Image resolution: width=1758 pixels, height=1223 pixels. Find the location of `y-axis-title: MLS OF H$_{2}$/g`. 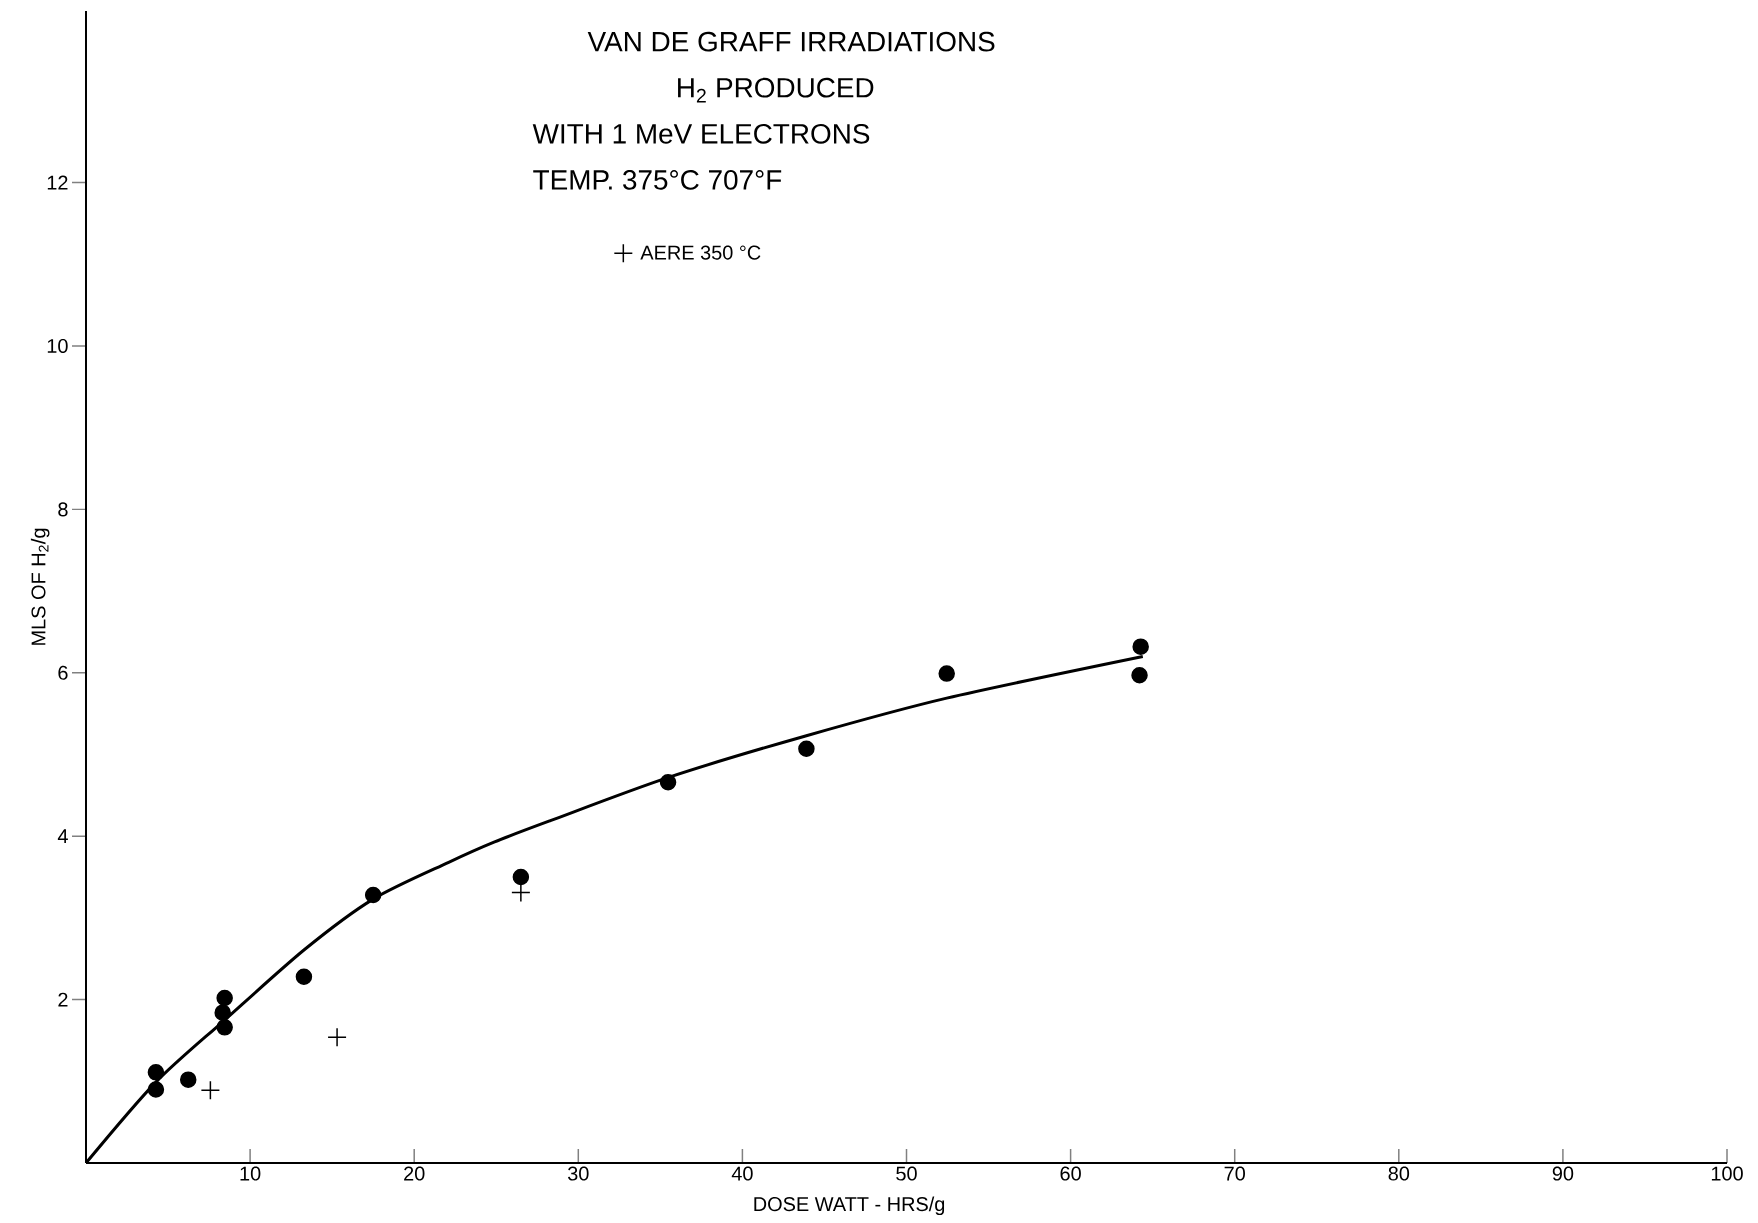

y-axis-title: MLS OF H$_{2}$/g is located at coordinates (40, 586).